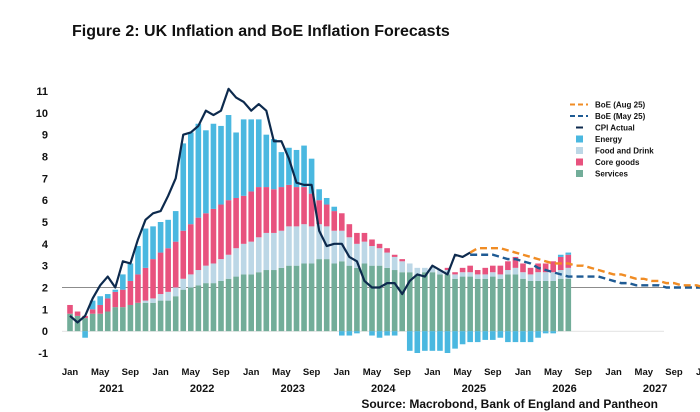 Image resolution: width=700 pixels, height=412 pixels. I want to click on legend-label-cpi: CPI Actual, so click(615, 128).